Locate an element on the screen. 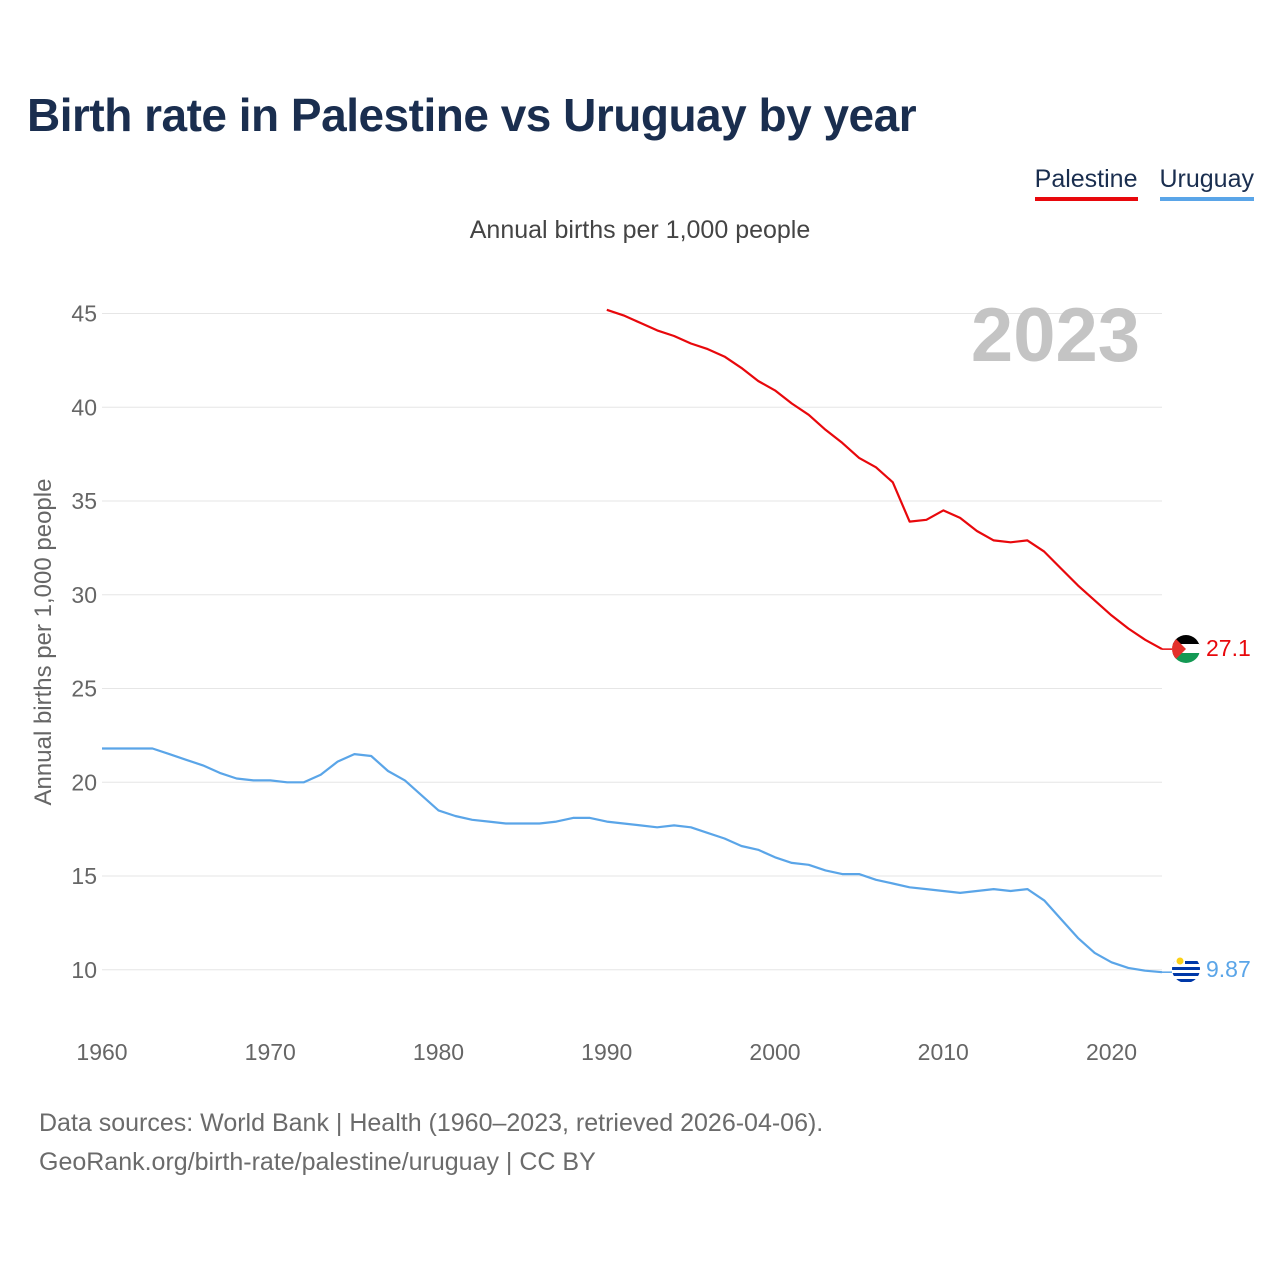 The image size is (1280, 1280). x-tick-label: 2000 is located at coordinates (774, 1052).